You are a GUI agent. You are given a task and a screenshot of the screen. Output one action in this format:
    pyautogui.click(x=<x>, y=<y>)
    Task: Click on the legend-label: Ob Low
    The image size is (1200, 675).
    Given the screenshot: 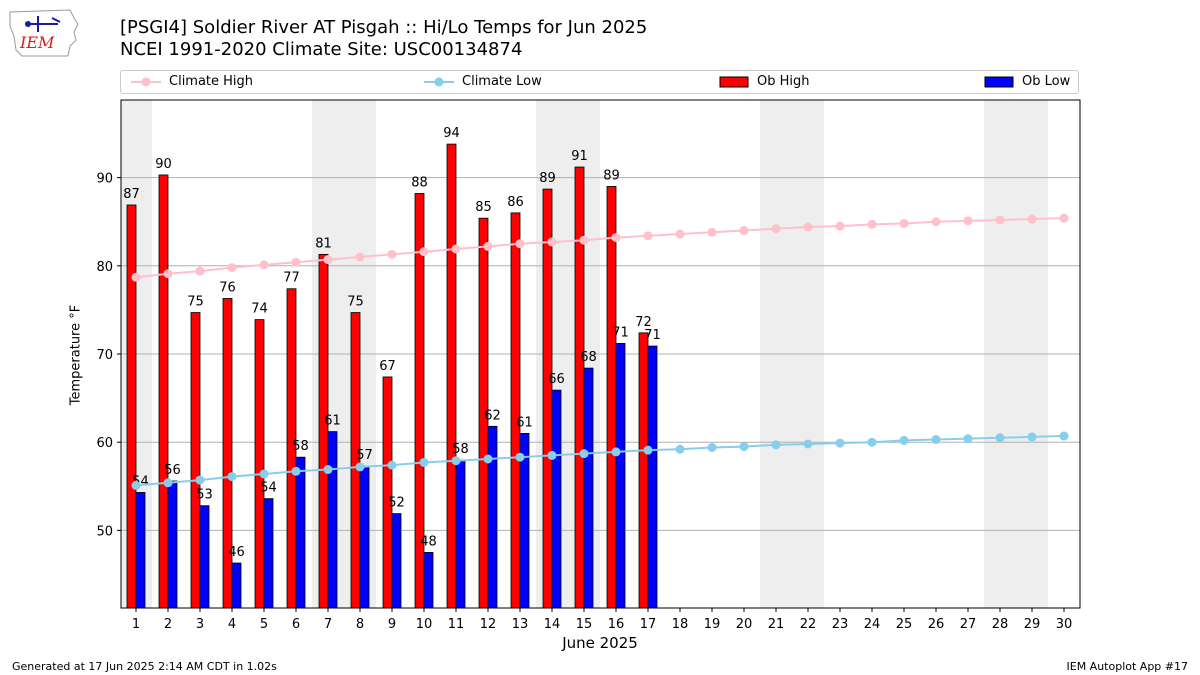 What is the action you would take?
    pyautogui.click(x=1046, y=81)
    